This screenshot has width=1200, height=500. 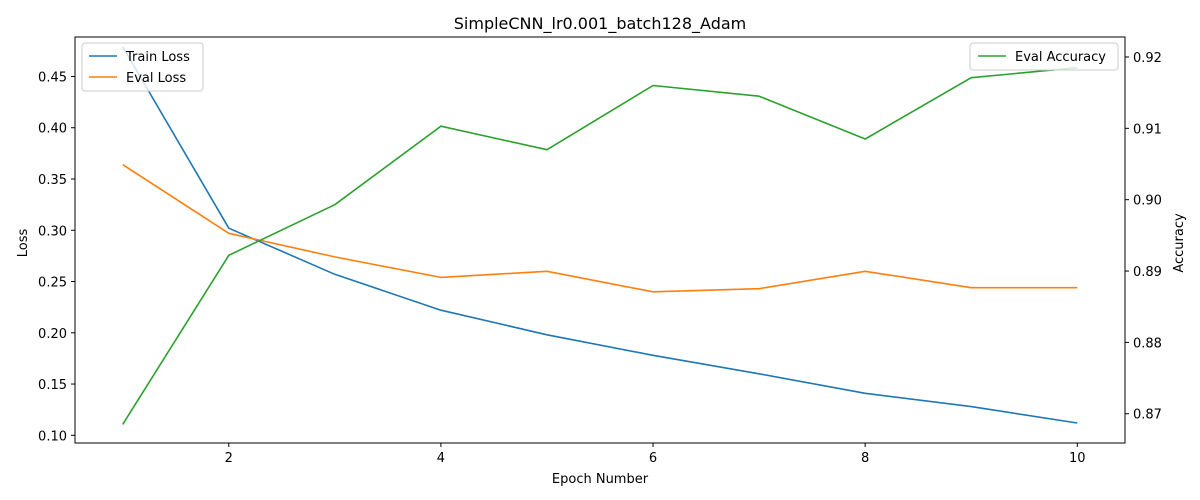 What do you see at coordinates (56, 257) in the screenshot?
I see `left-y-axis-ticks: 0.10 0.15 0.20 0.25 0.30 0.35 0.40 0.45` at bounding box center [56, 257].